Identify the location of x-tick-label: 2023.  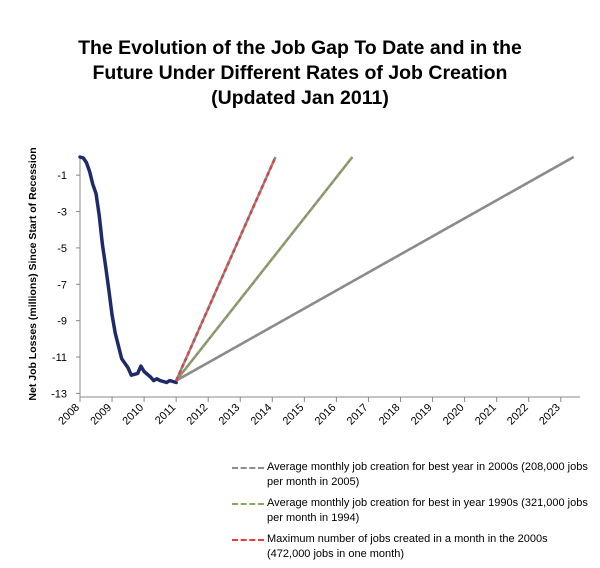
(550, 415).